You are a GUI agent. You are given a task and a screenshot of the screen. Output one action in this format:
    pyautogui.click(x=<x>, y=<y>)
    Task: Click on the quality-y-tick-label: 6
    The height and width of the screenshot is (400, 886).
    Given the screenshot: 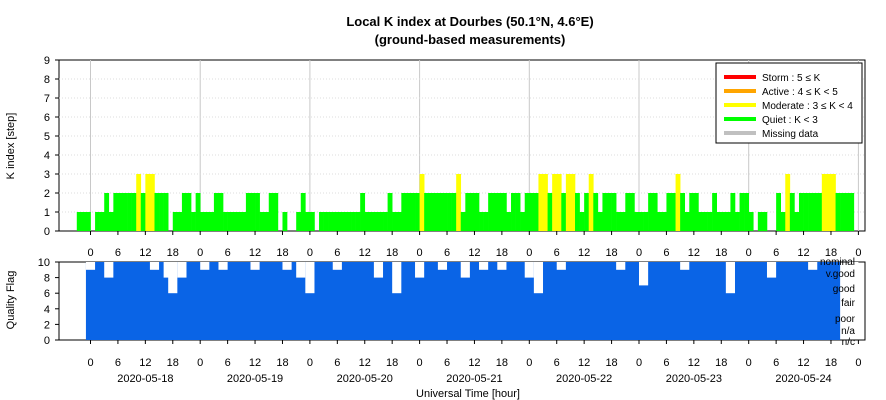 What is the action you would take?
    pyautogui.click(x=47, y=294)
    